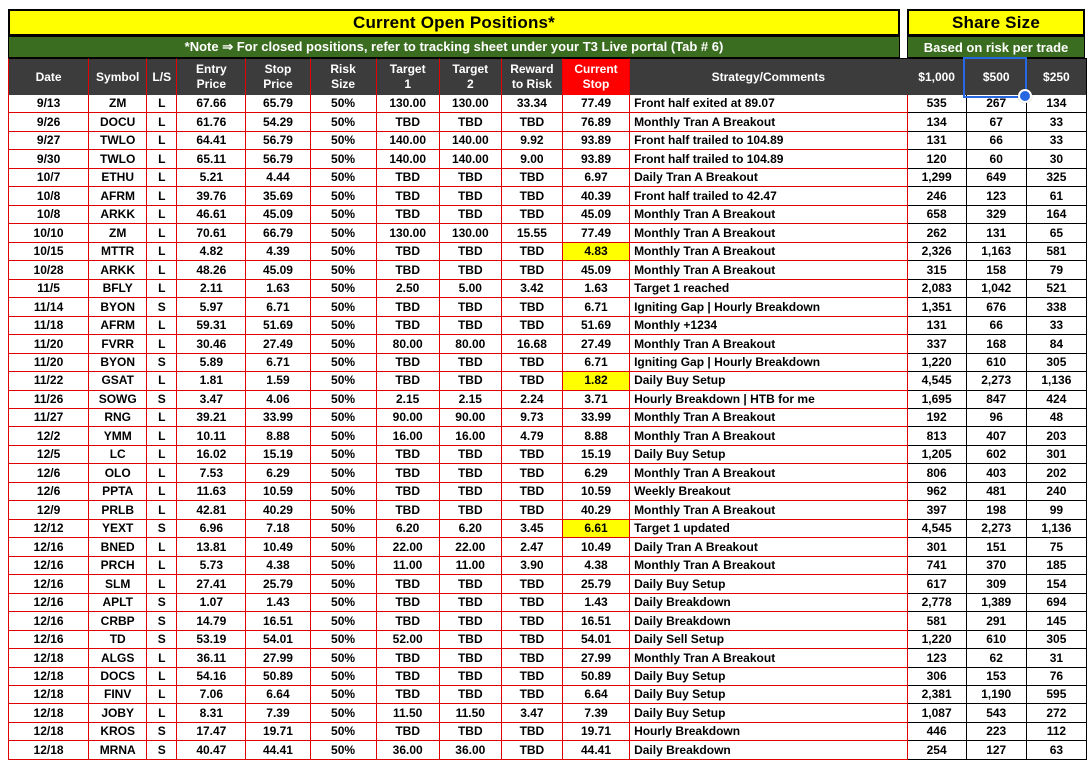 The image size is (1090, 781). What do you see at coordinates (996, 455) in the screenshot?
I see `shares-500-cell: 602` at bounding box center [996, 455].